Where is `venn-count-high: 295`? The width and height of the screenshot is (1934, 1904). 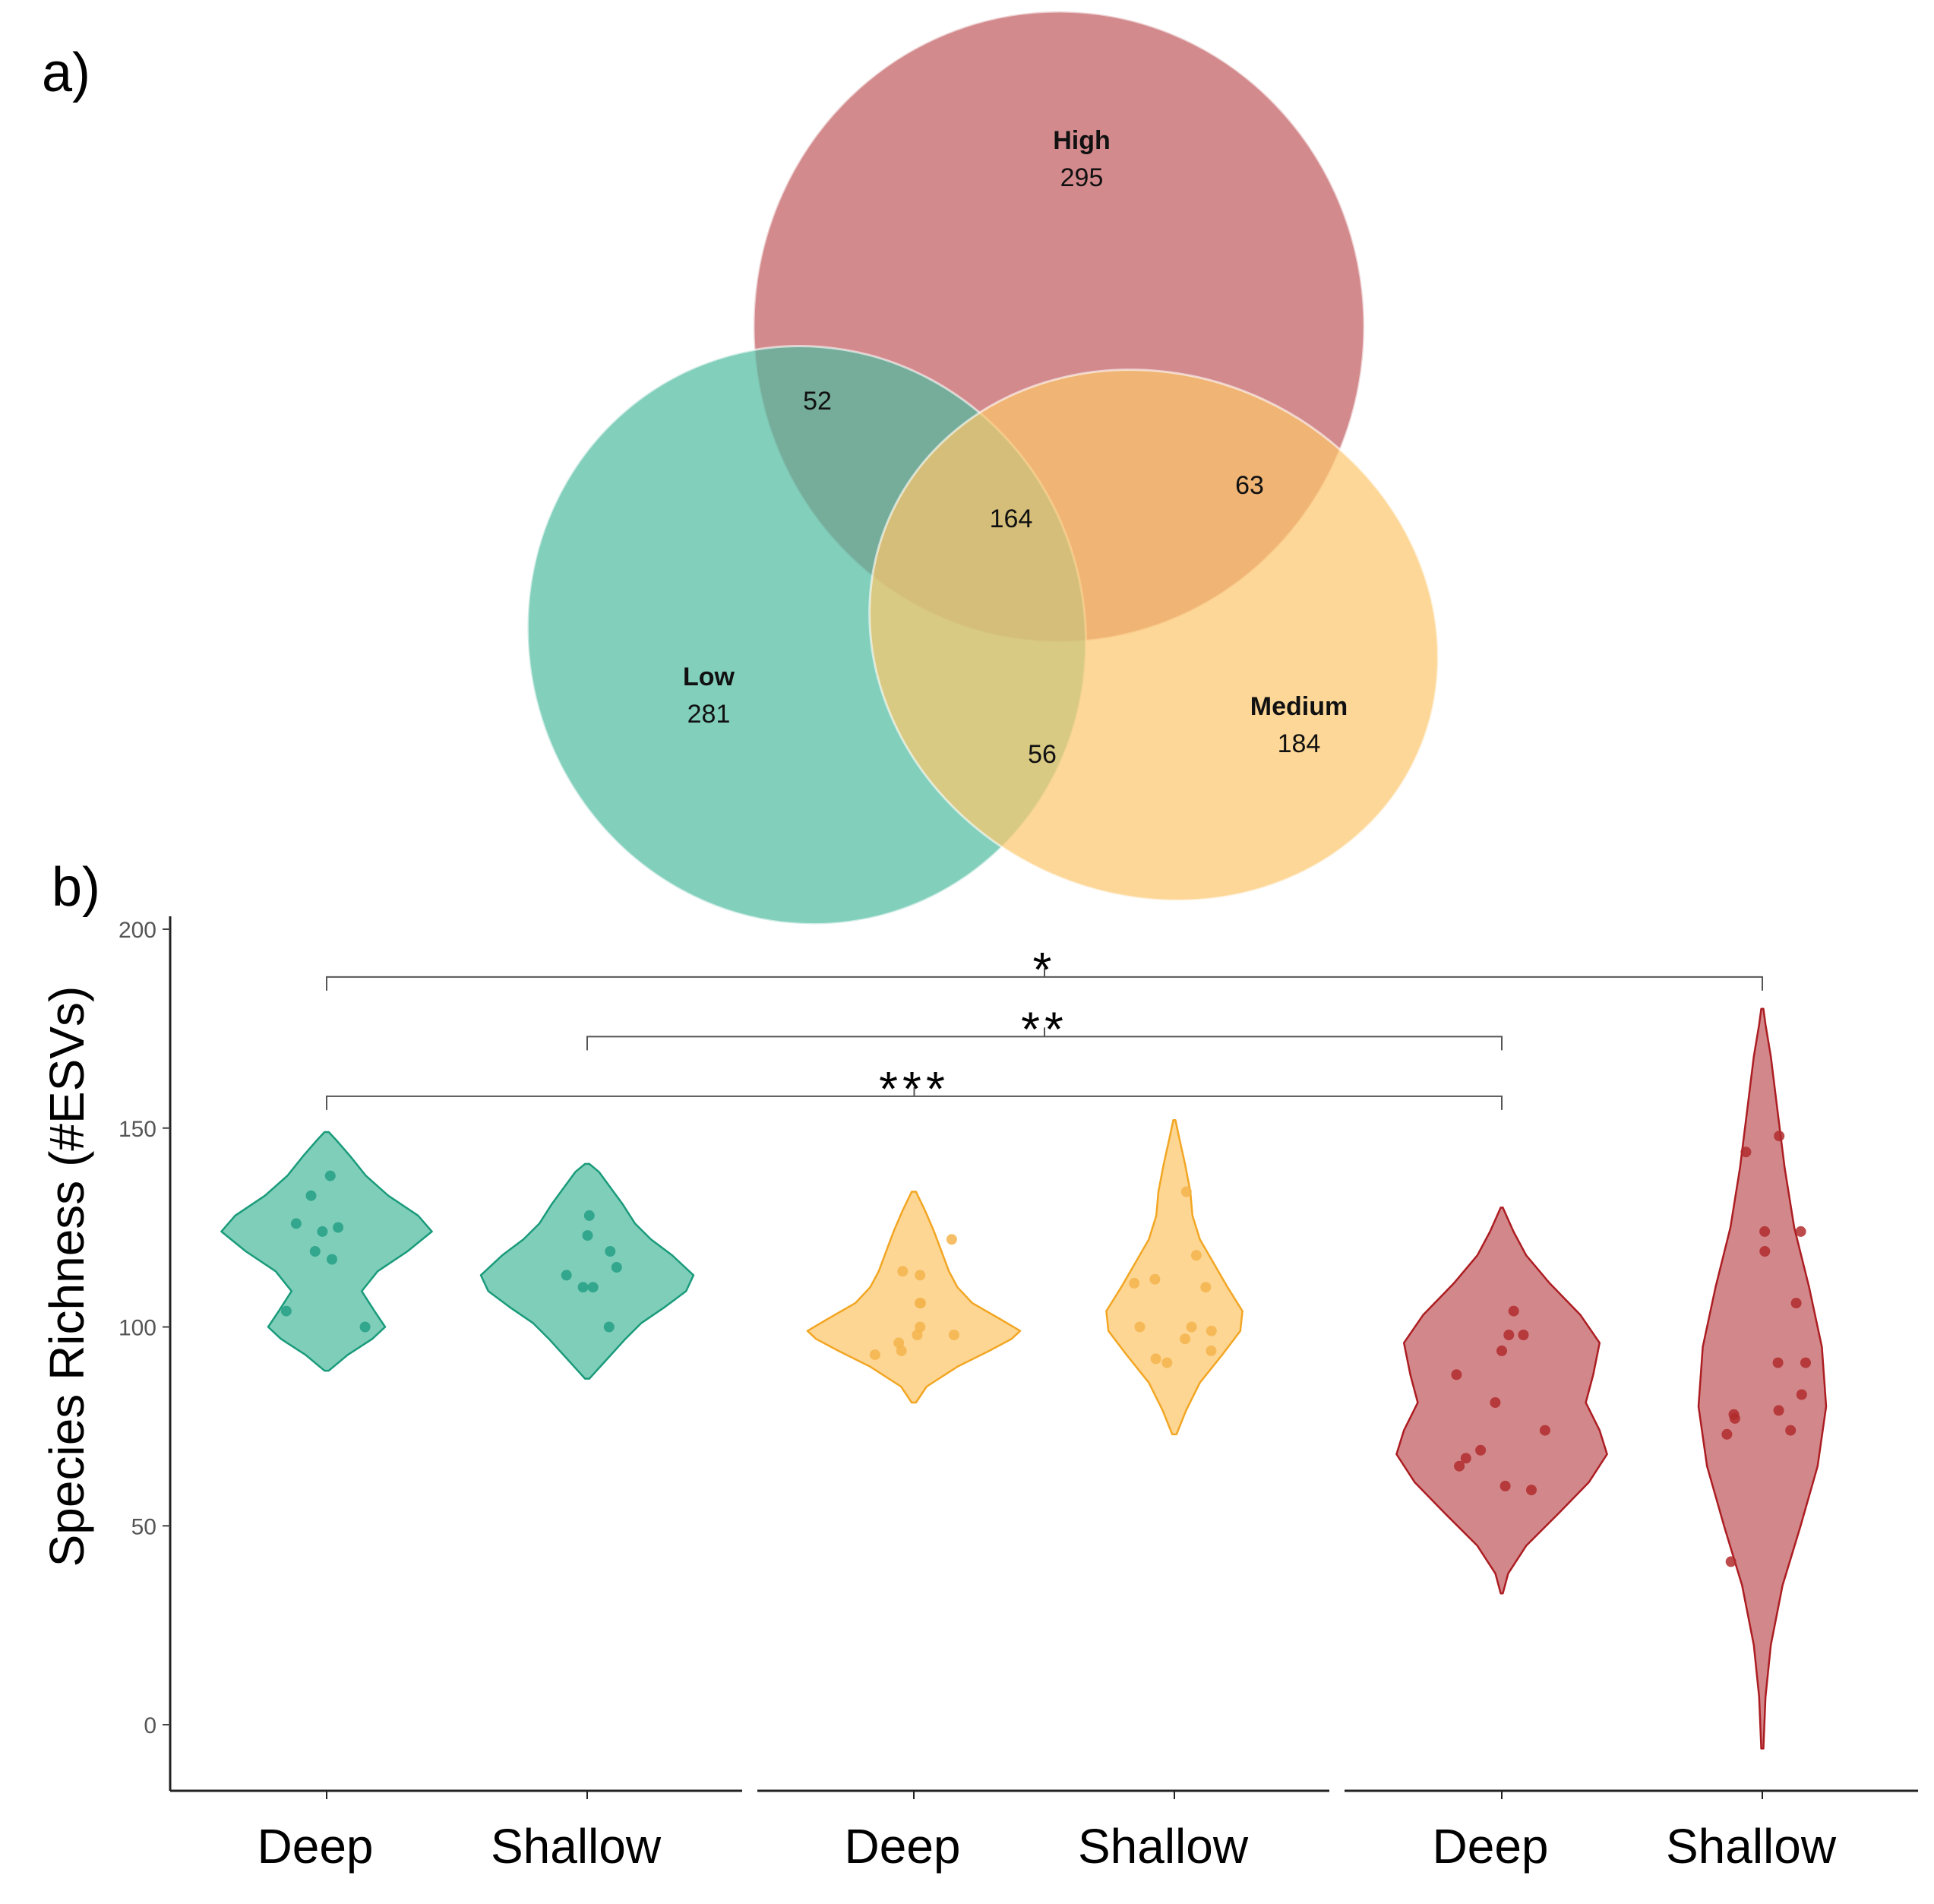
venn-count-high: 295 is located at coordinates (1082, 177).